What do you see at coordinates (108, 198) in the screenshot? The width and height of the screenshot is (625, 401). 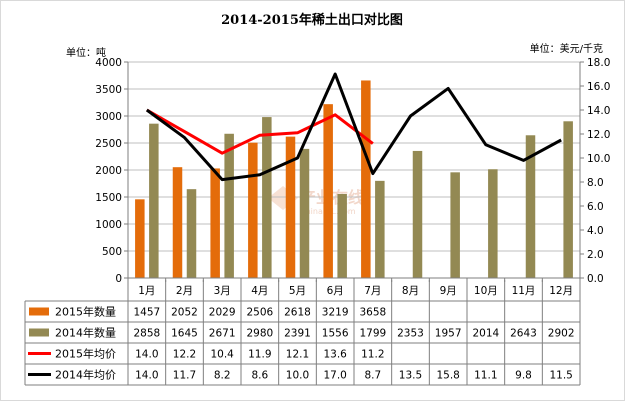 I see `left-tick-label: 1500` at bounding box center [108, 198].